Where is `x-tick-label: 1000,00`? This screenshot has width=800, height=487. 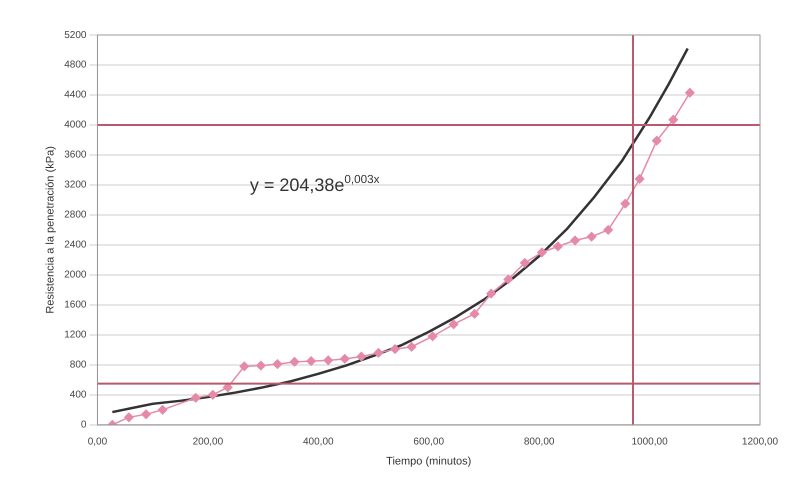 x-tick-label: 1000,00 is located at coordinates (649, 442).